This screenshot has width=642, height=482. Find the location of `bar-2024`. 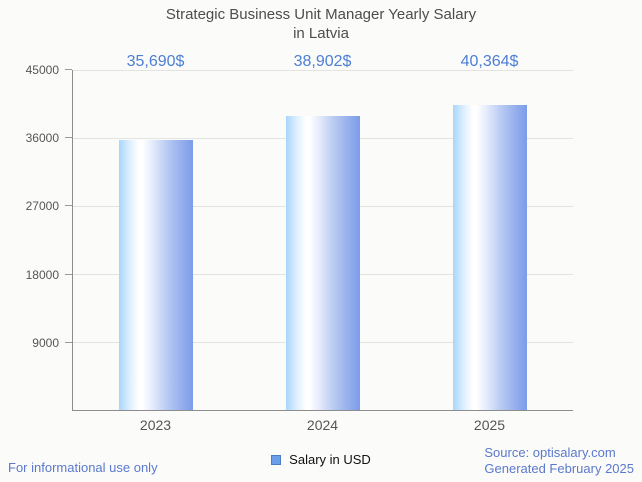

bar-2024 is located at coordinates (323, 263).